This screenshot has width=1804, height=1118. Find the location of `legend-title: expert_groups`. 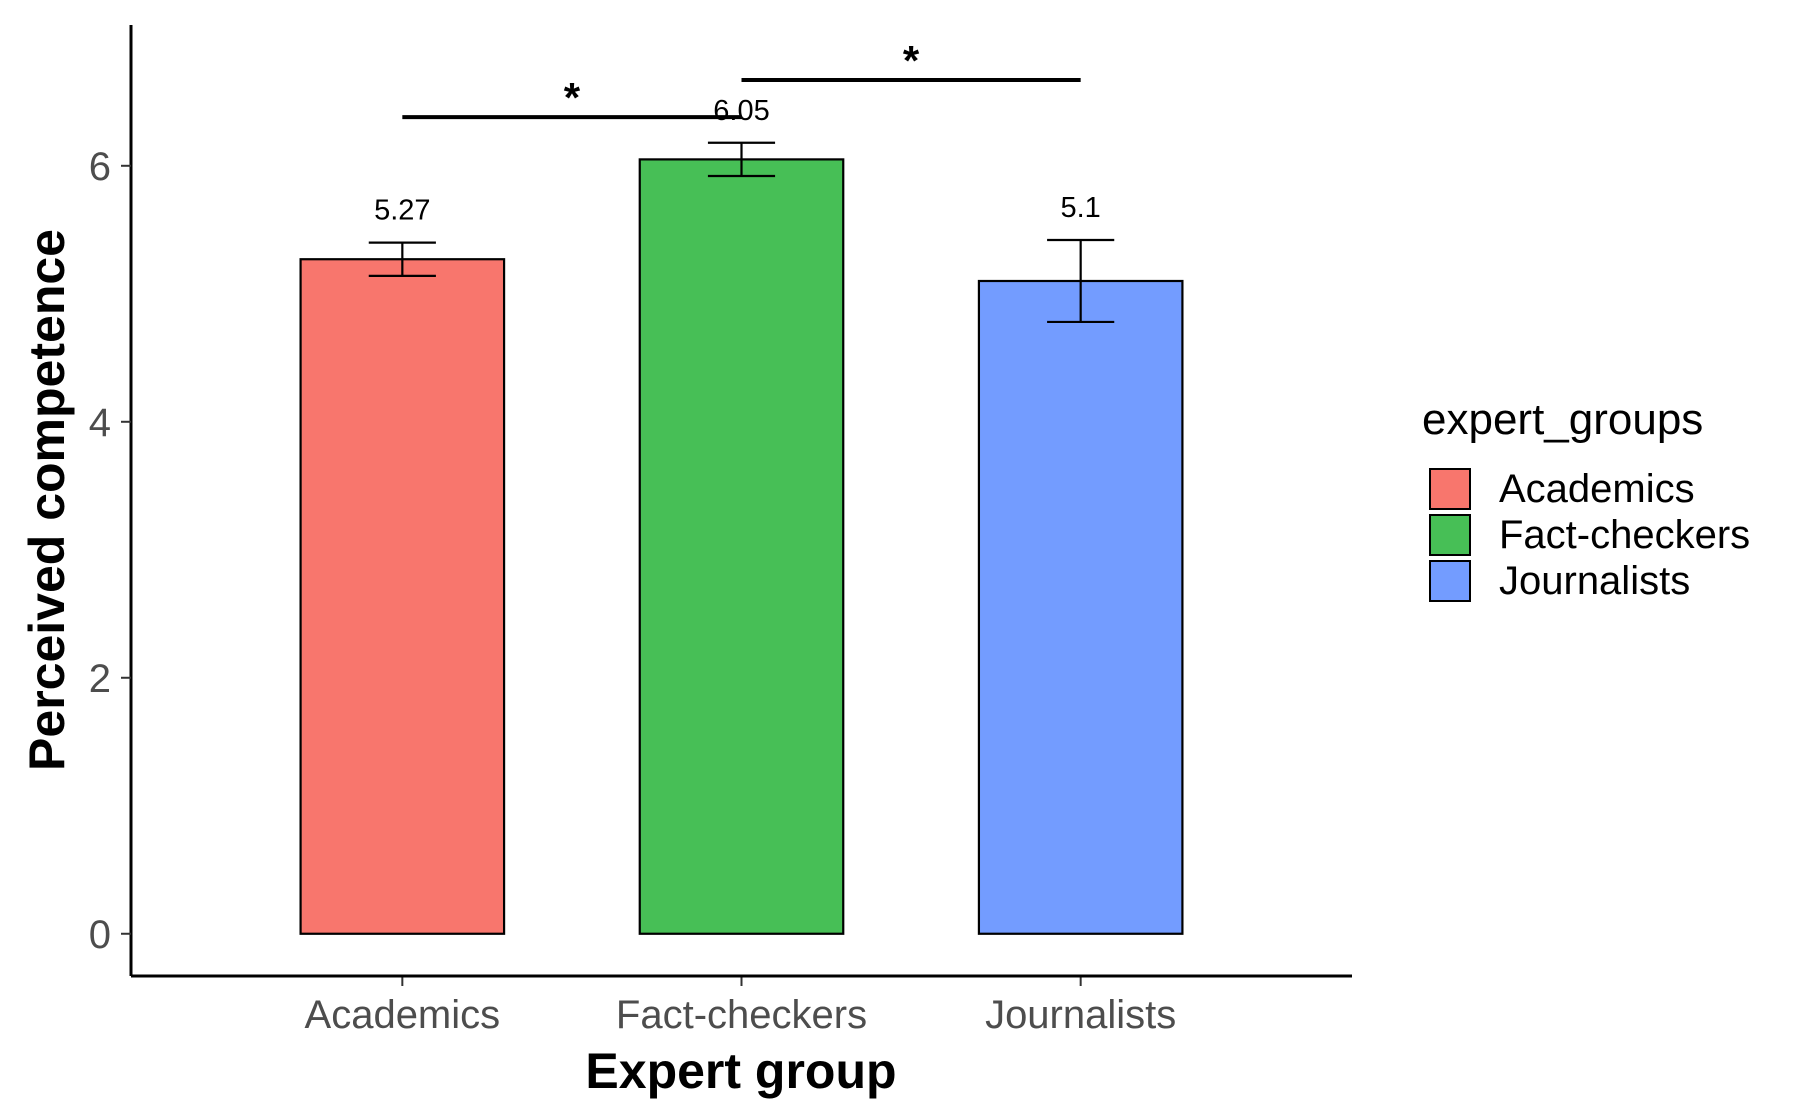

legend-title: expert_groups is located at coordinates (1562, 419).